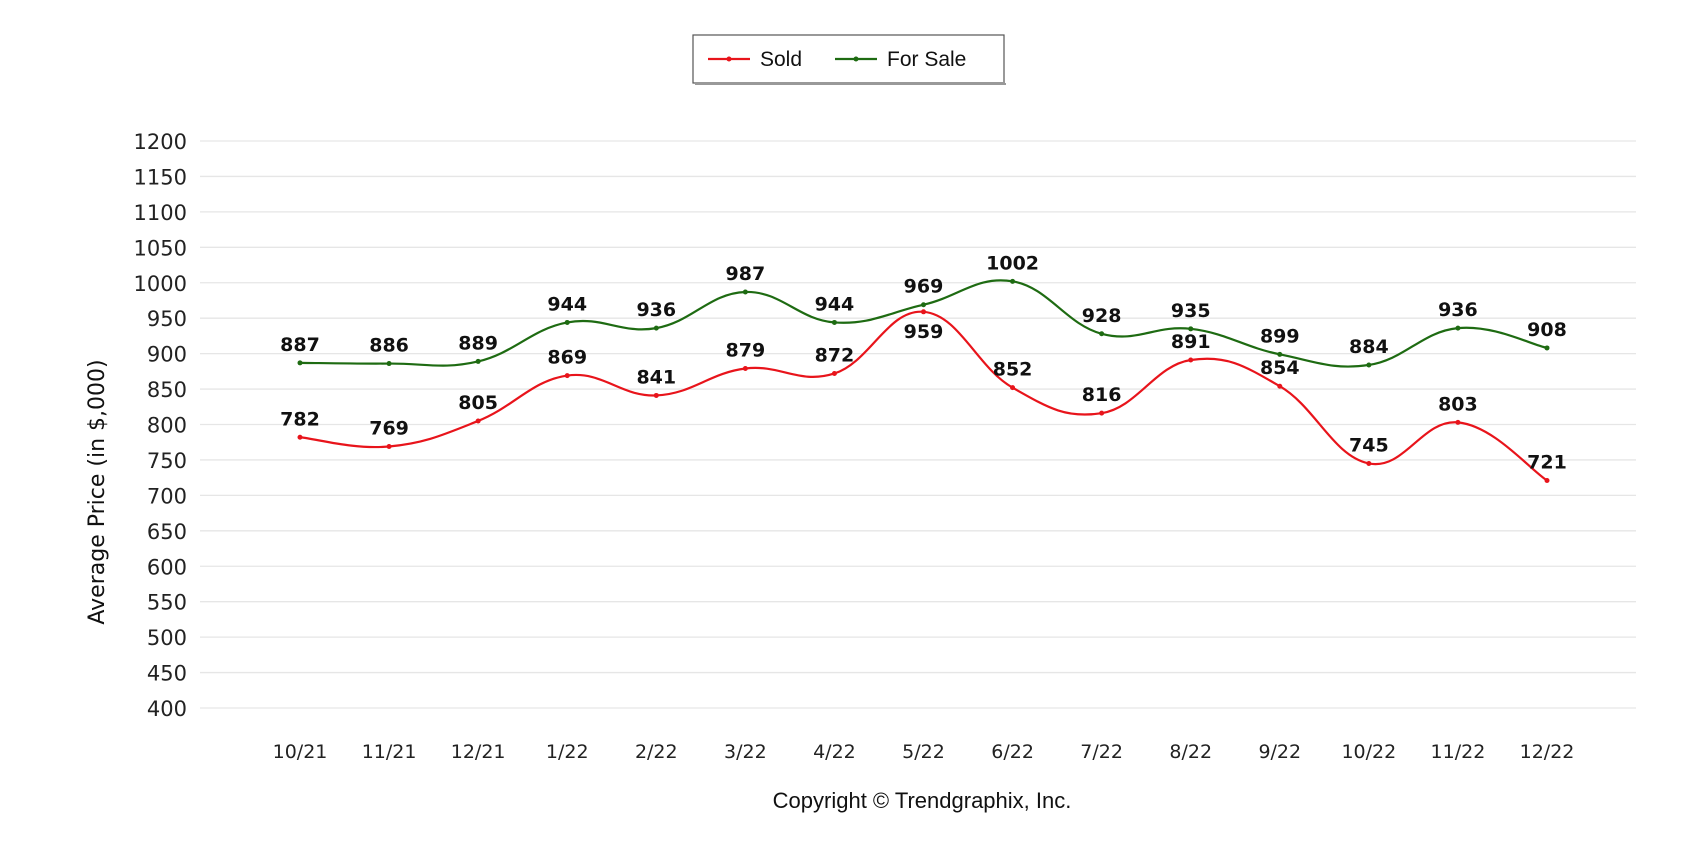 The image size is (1688, 855). I want to click on data-label: 908, so click(1547, 330).